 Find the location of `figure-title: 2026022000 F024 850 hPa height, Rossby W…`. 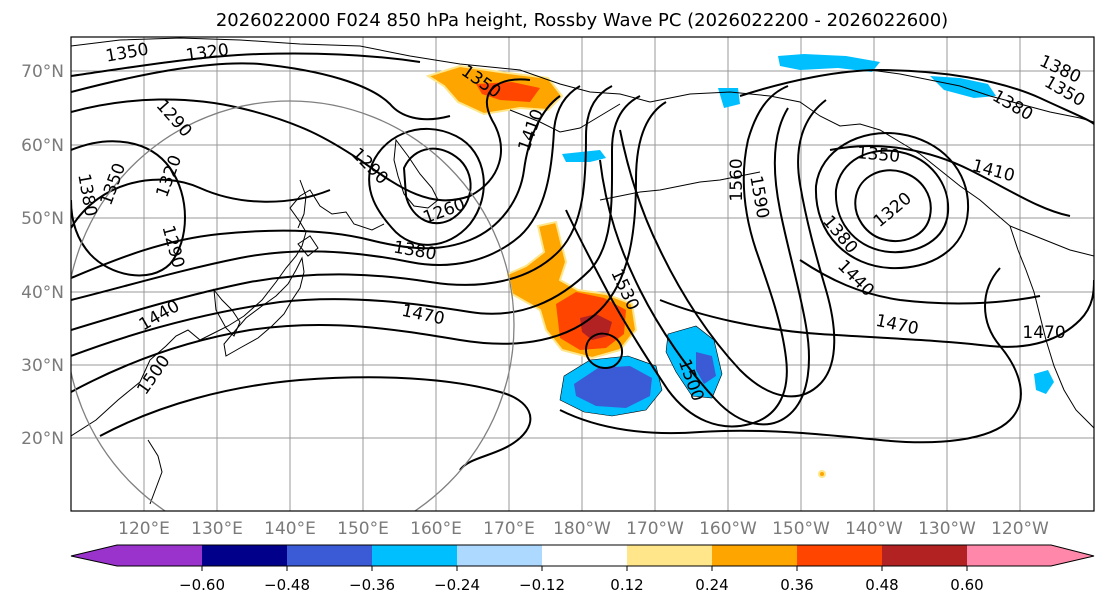

figure-title: 2026022000 F024 850 hPa height, Rossby W… is located at coordinates (582, 20).